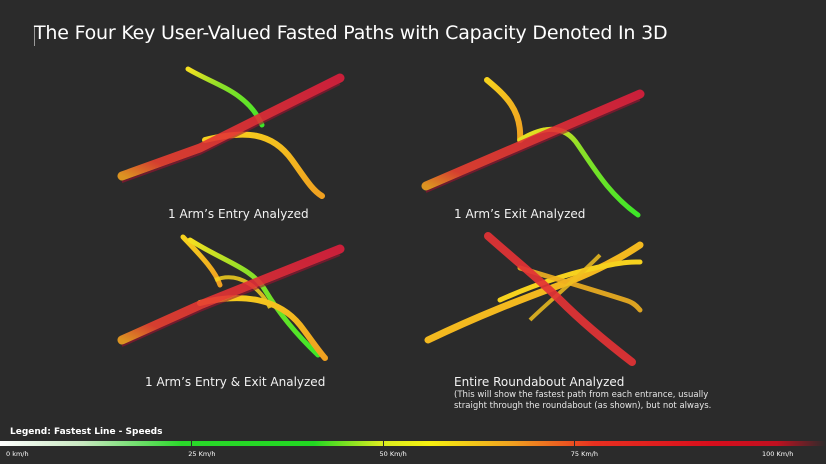 Image resolution: width=826 pixels, height=464 pixels. Describe the element at coordinates (262, 328) in the screenshot. I see `exit-path-yellow` at that location.